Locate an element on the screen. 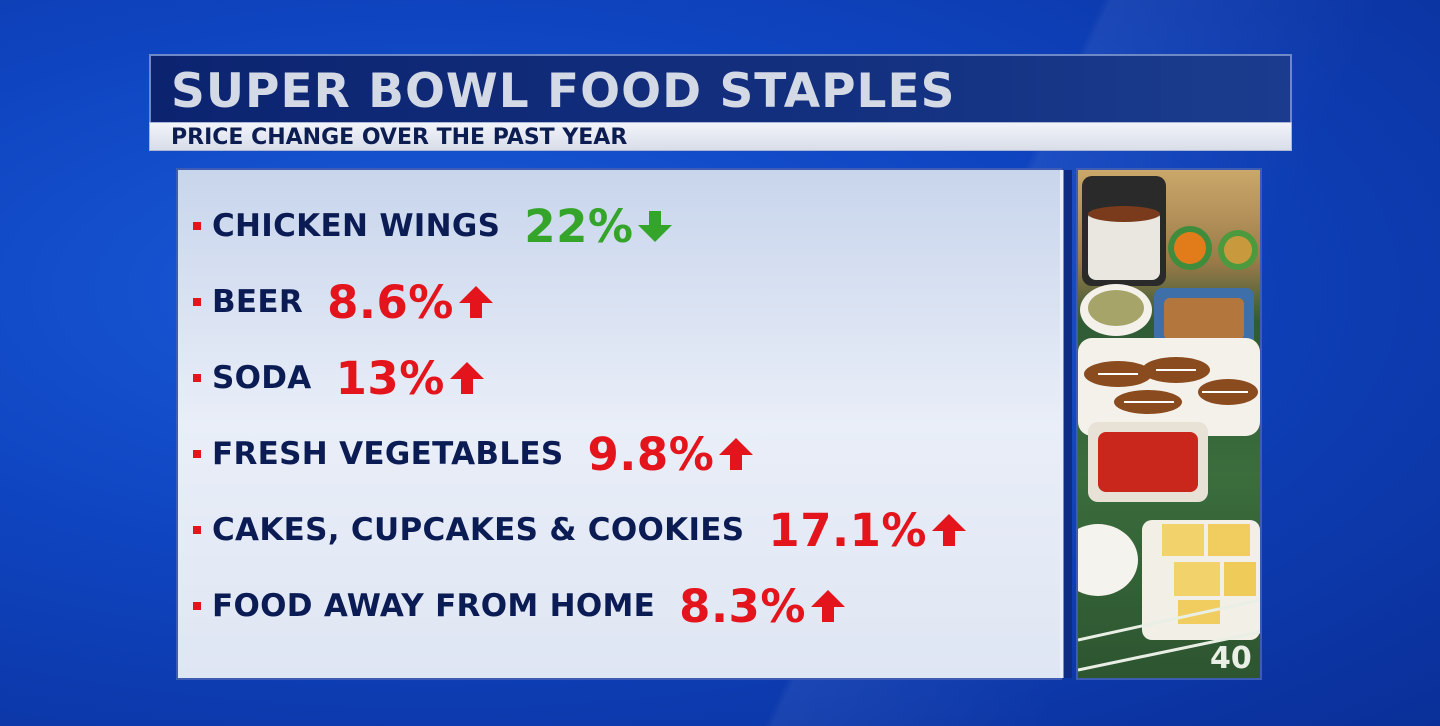  item-value: 9.8% is located at coordinates (651, 454).